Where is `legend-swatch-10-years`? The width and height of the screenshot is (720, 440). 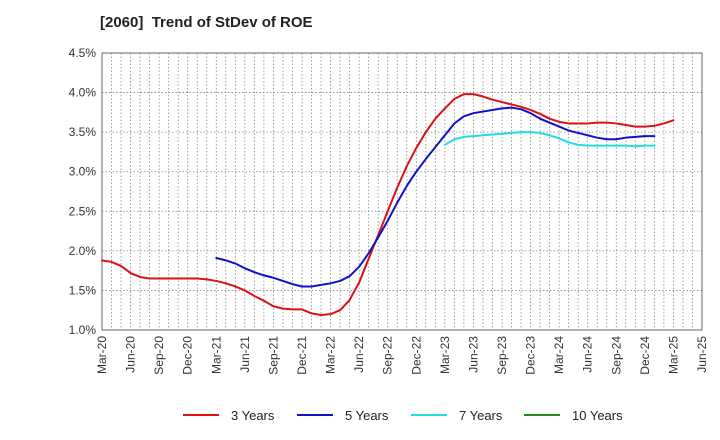 legend-swatch-10-years is located at coordinates (542, 415).